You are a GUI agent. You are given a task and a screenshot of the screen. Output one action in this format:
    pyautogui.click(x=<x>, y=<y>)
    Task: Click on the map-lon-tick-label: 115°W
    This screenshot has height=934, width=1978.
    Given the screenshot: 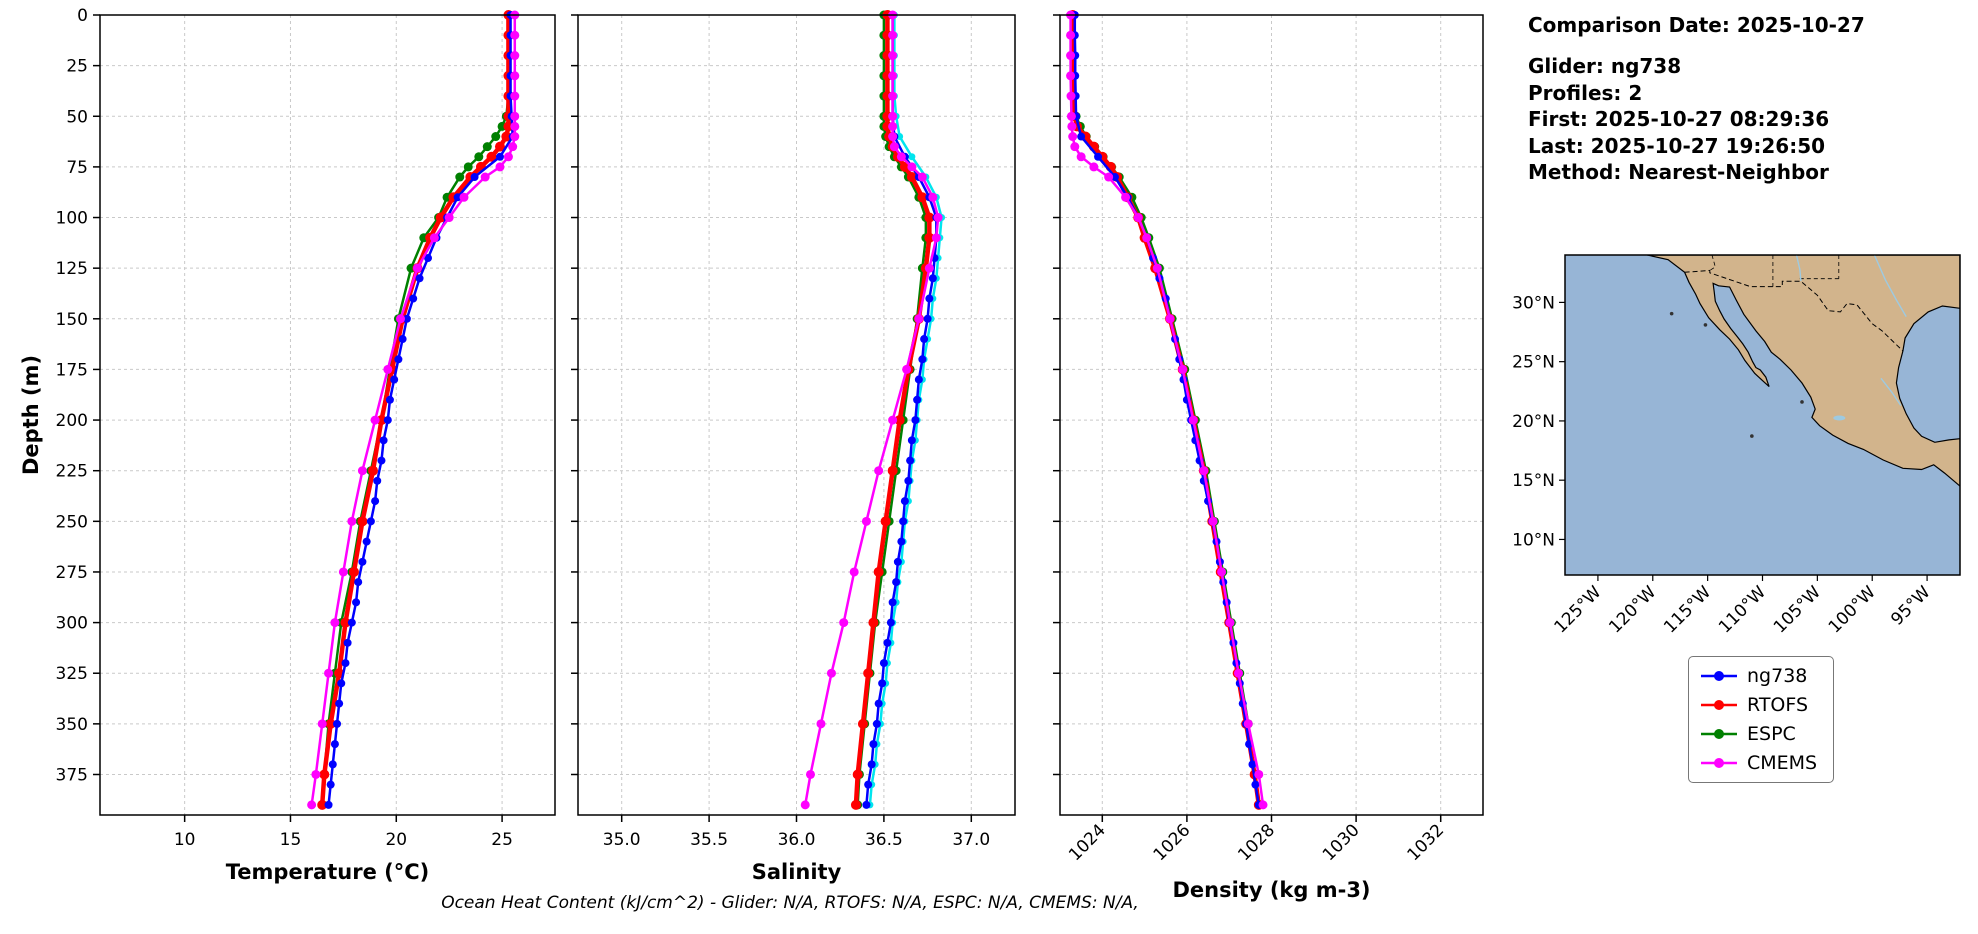 What is the action you would take?
    pyautogui.click(x=1687, y=609)
    